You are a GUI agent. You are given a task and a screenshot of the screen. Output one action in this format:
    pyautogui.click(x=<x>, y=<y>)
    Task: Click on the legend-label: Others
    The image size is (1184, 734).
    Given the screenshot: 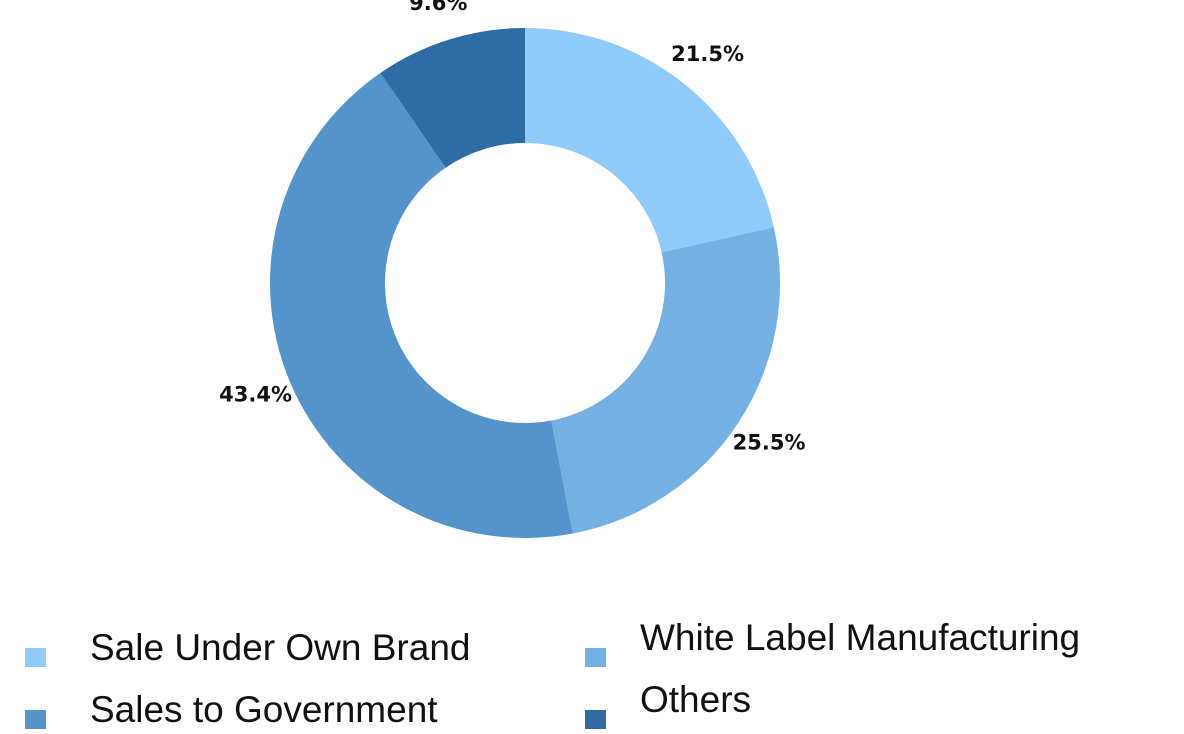 What is the action you would take?
    pyautogui.click(x=695, y=699)
    